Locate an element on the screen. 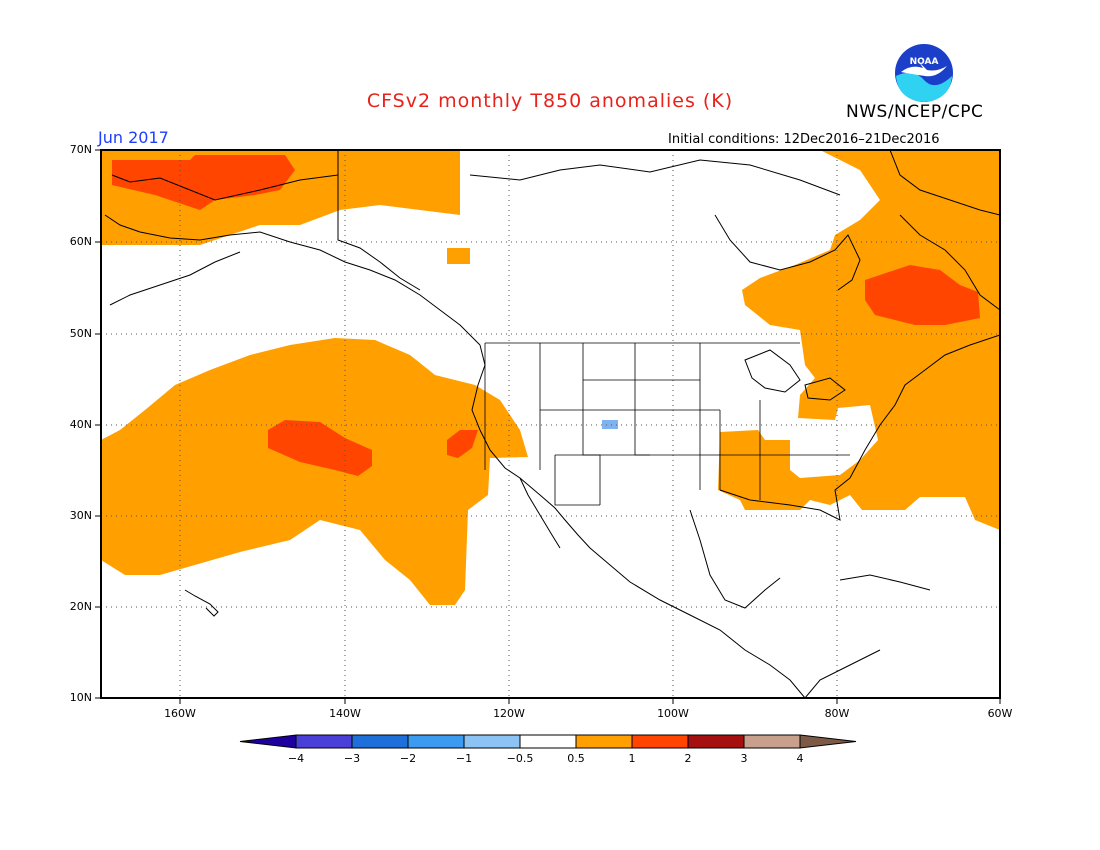  lat-label: 60N is located at coordinates (80, 241).